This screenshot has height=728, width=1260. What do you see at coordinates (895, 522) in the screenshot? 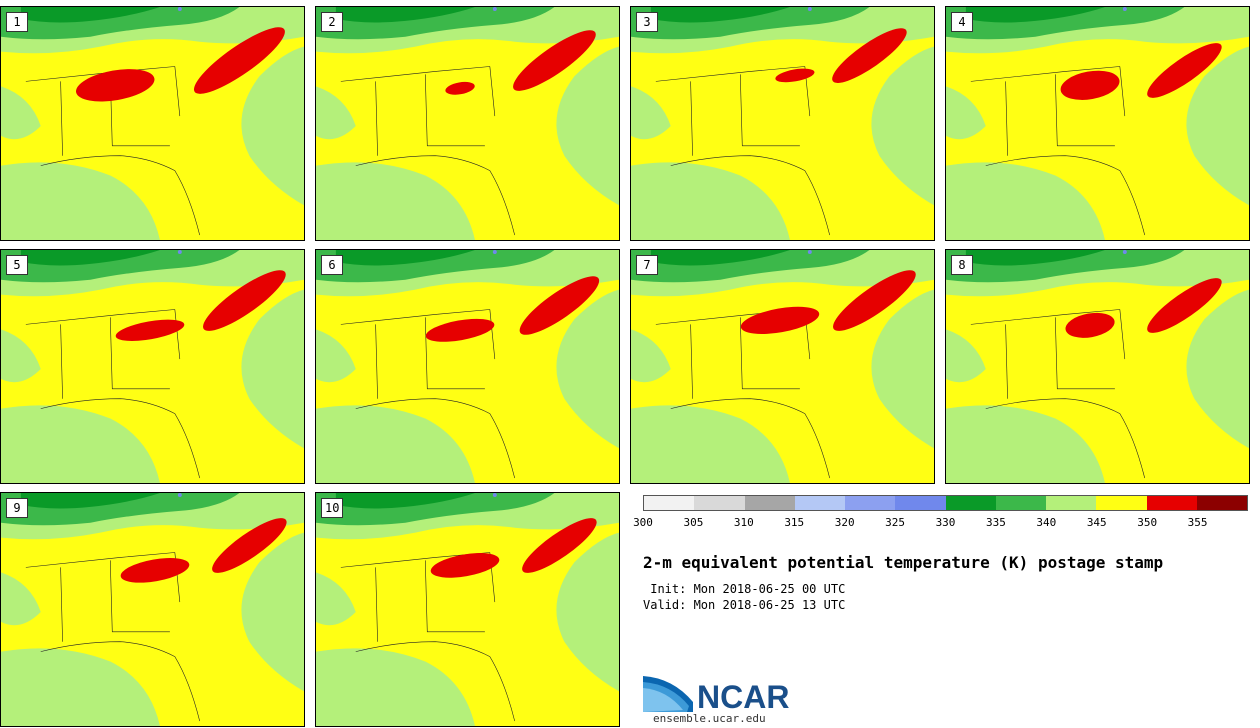
I see `colorbar-tick-label: 325` at bounding box center [895, 522].